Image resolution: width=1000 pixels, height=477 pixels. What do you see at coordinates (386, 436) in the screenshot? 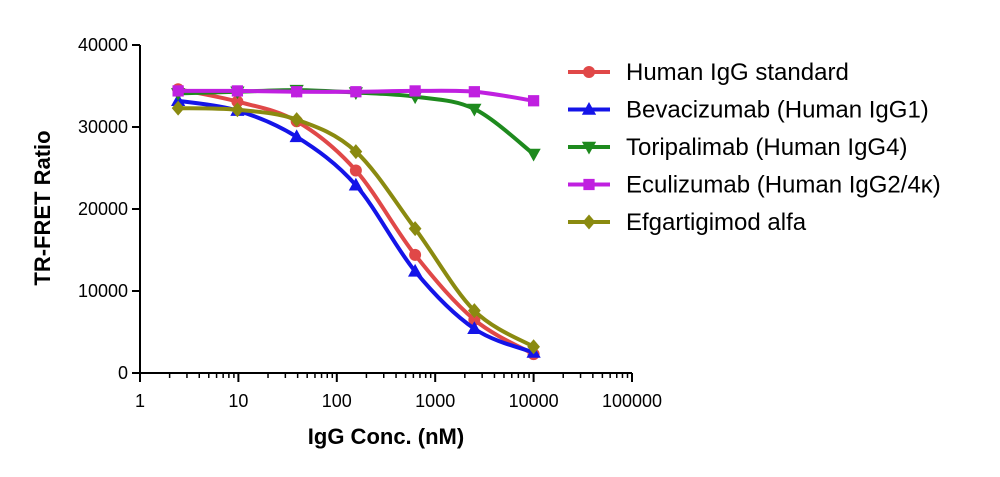
I see `x-axis-title: IgG Conc. (nM)` at bounding box center [386, 436].